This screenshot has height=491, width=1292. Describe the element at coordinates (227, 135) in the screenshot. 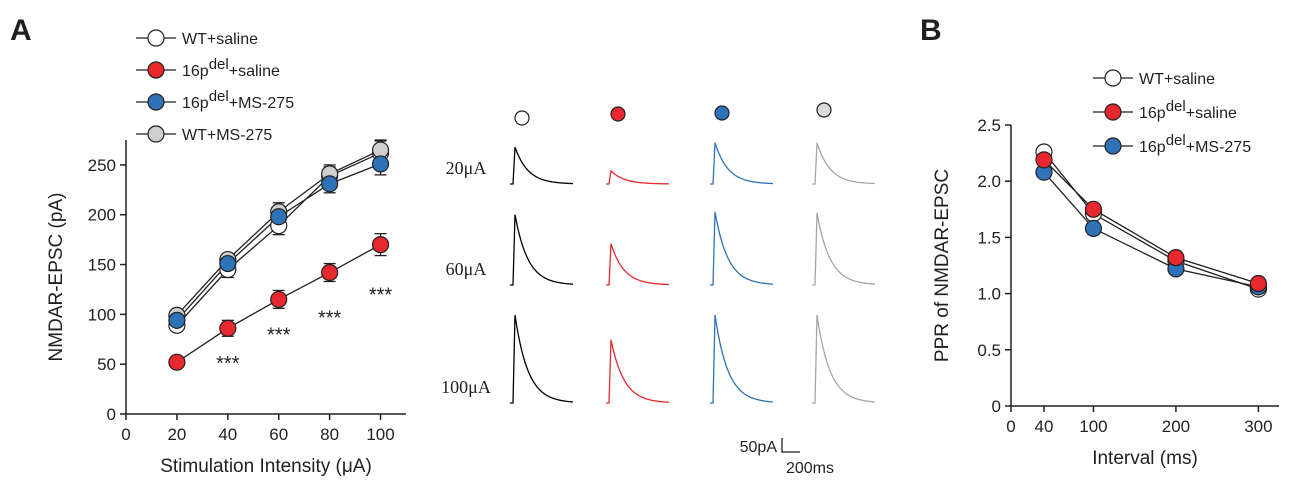

I see `legend-label: WT+MS-275` at that location.